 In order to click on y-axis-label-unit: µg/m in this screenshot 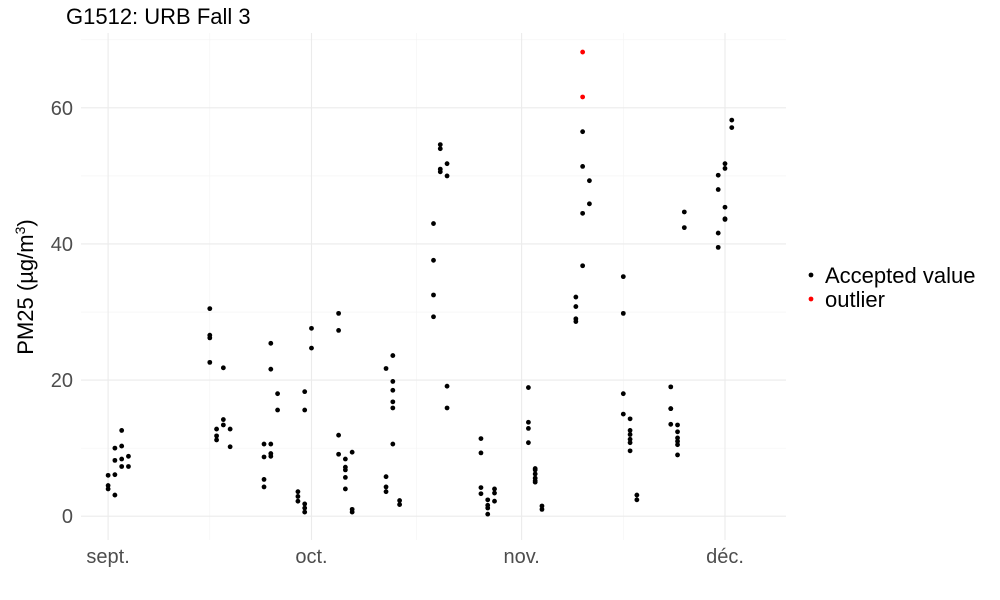, I will do `click(25, 258)`.